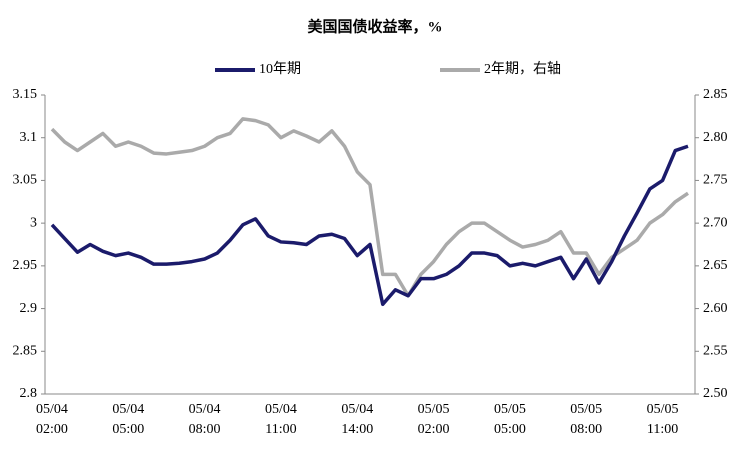  Describe the element at coordinates (29, 308) in the screenshot. I see `y-tick-label: 2.9` at that location.